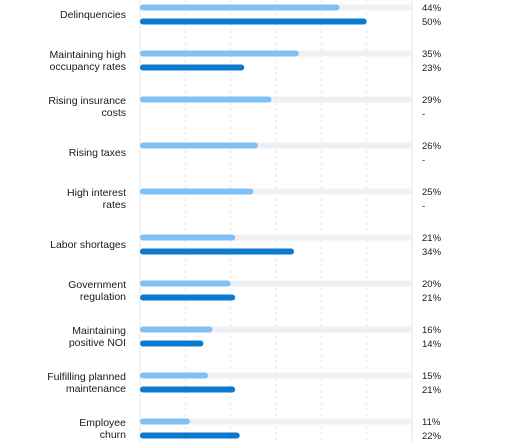 This screenshot has width=530, height=442. Describe the element at coordinates (102, 423) in the screenshot. I see `category-label-line: Employee` at that location.